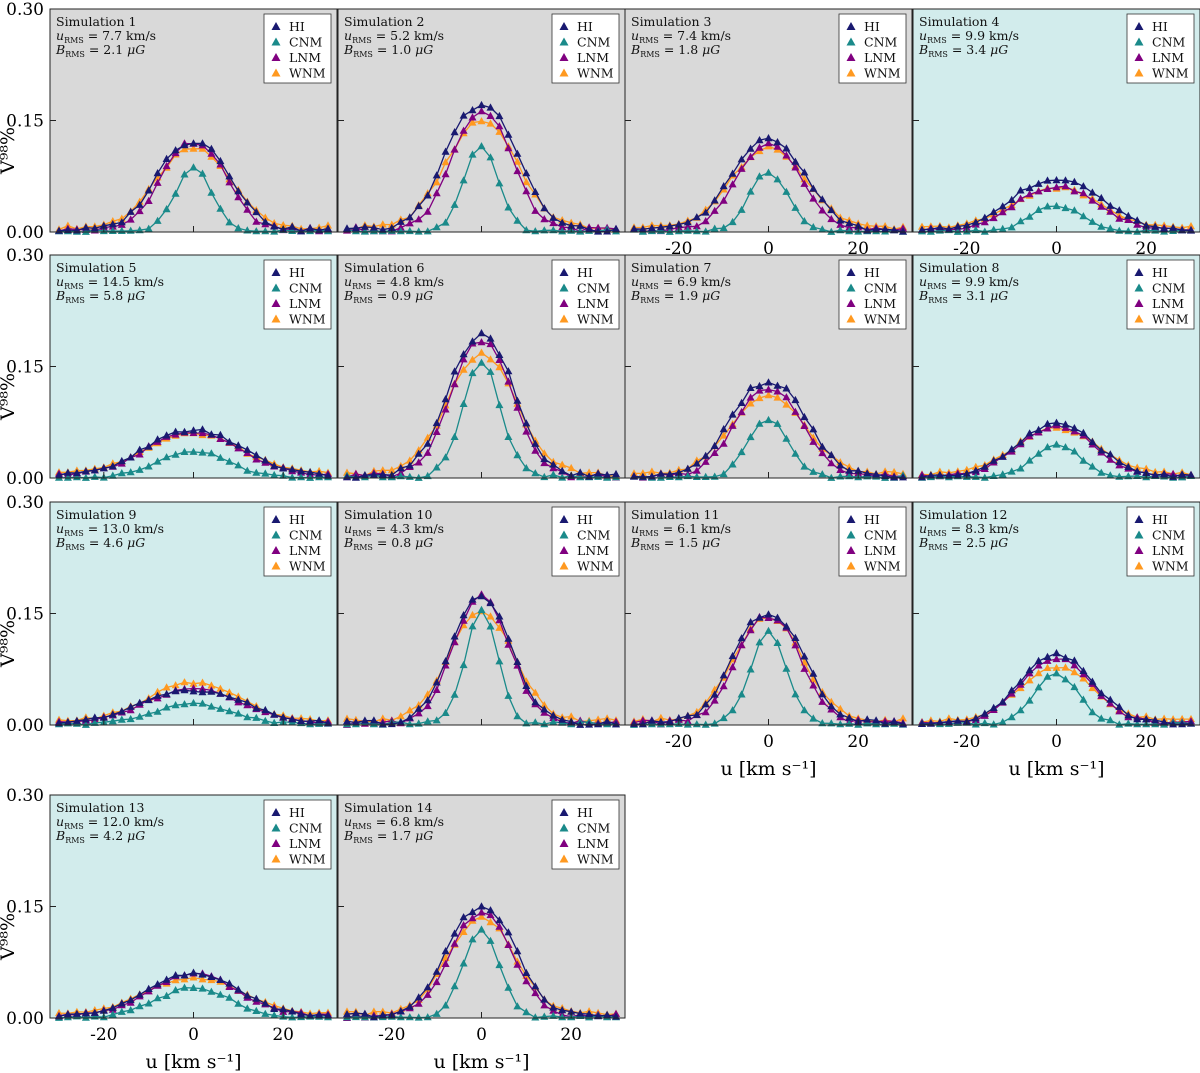 The image size is (1200, 1073). Describe the element at coordinates (100, 836) in the screenshot. I see `b-rms-label: BRMS = 4.2 μG` at that location.